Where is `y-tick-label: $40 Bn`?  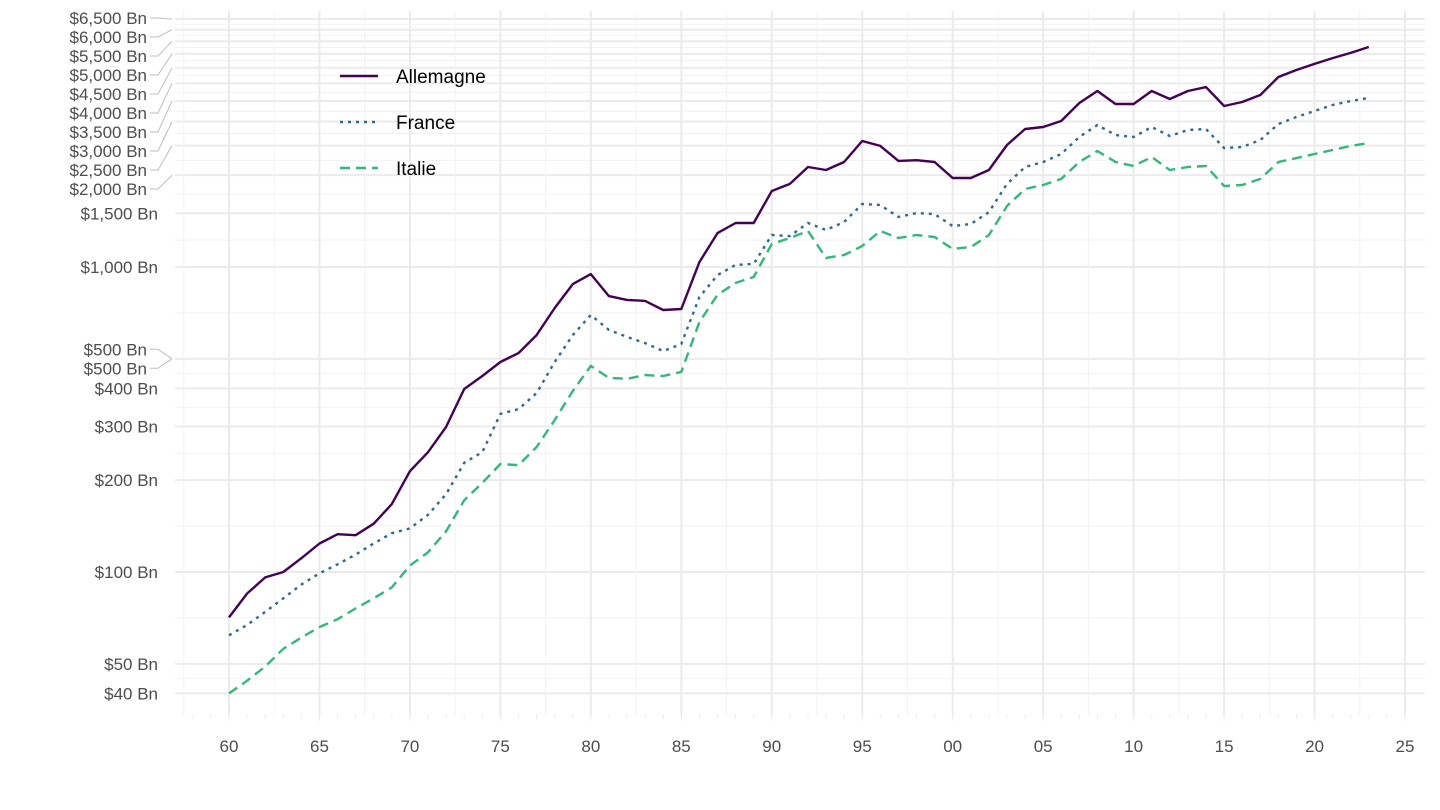 y-tick-label: $40 Bn is located at coordinates (131, 693).